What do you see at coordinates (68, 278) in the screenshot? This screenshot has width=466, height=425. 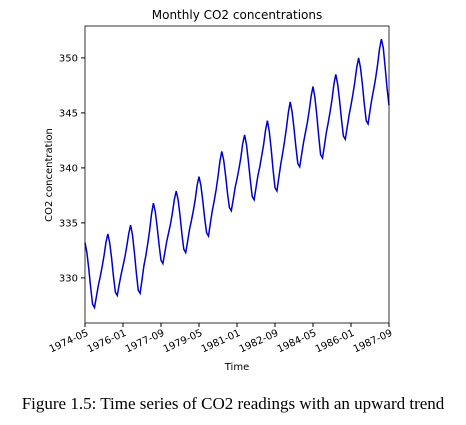 I see `y-tick-label: 330` at bounding box center [68, 278].